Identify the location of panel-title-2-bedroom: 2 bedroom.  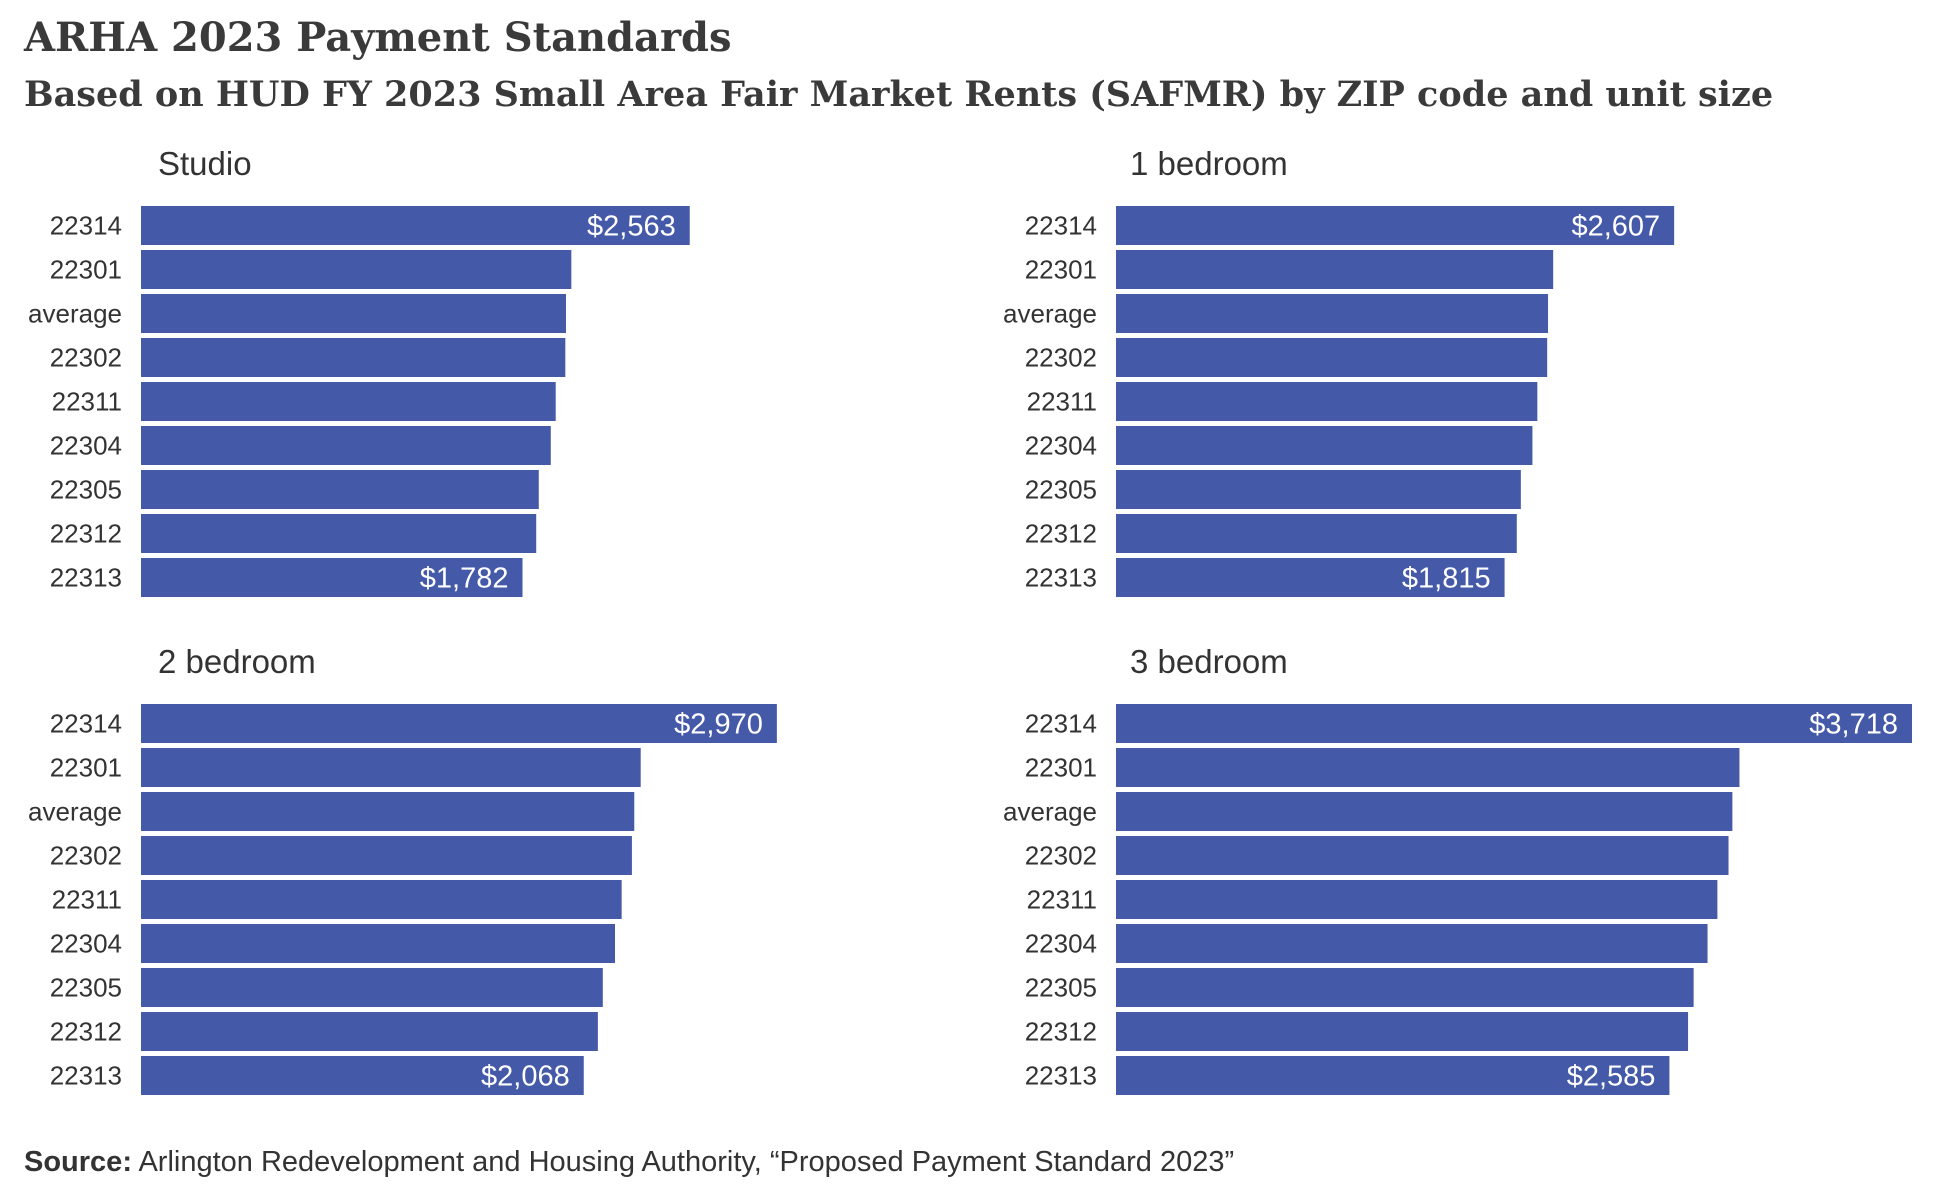
(237, 661).